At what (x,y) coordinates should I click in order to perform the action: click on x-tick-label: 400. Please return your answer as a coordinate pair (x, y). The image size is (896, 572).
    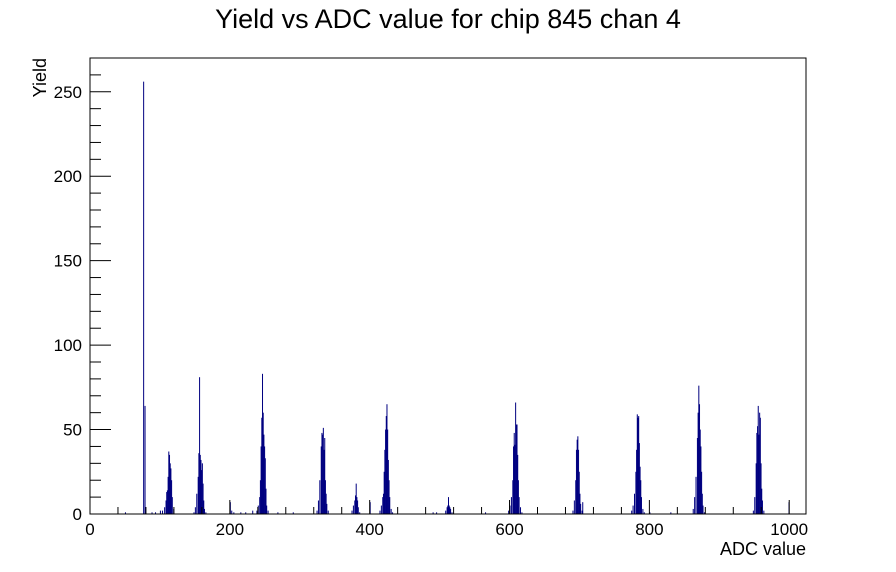
    Looking at the image, I should click on (370, 529).